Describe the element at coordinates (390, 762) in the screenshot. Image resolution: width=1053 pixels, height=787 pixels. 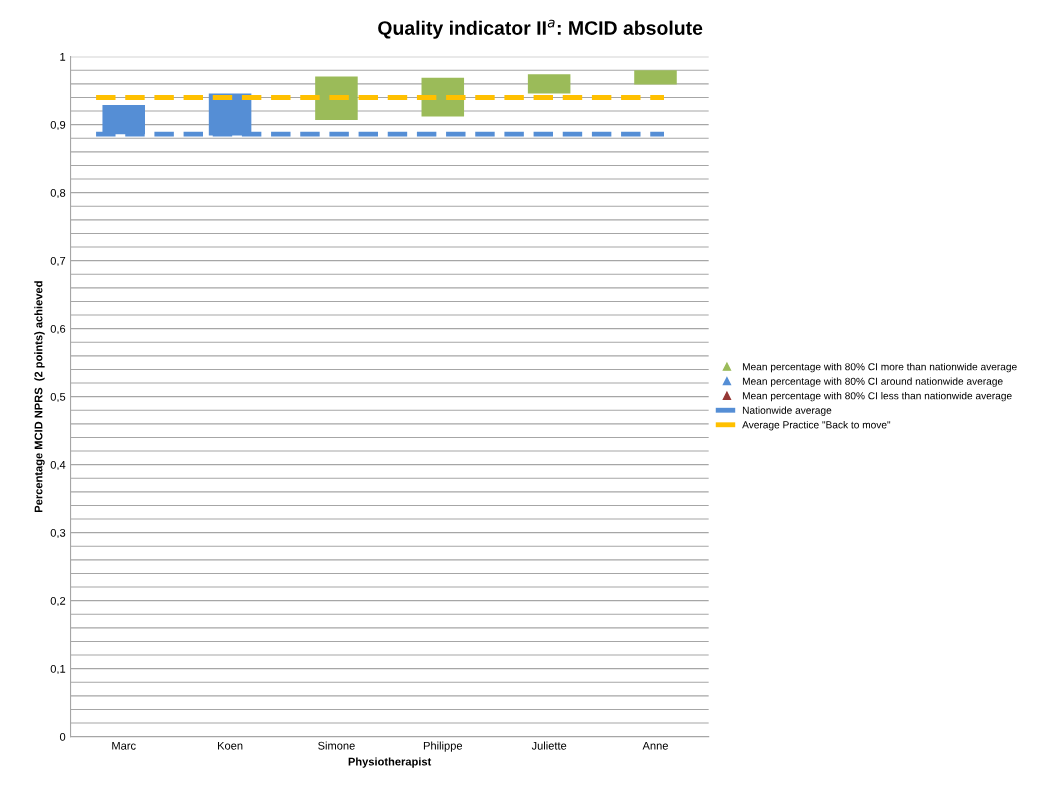
I see `x-axis-title: Physiotherapist` at that location.